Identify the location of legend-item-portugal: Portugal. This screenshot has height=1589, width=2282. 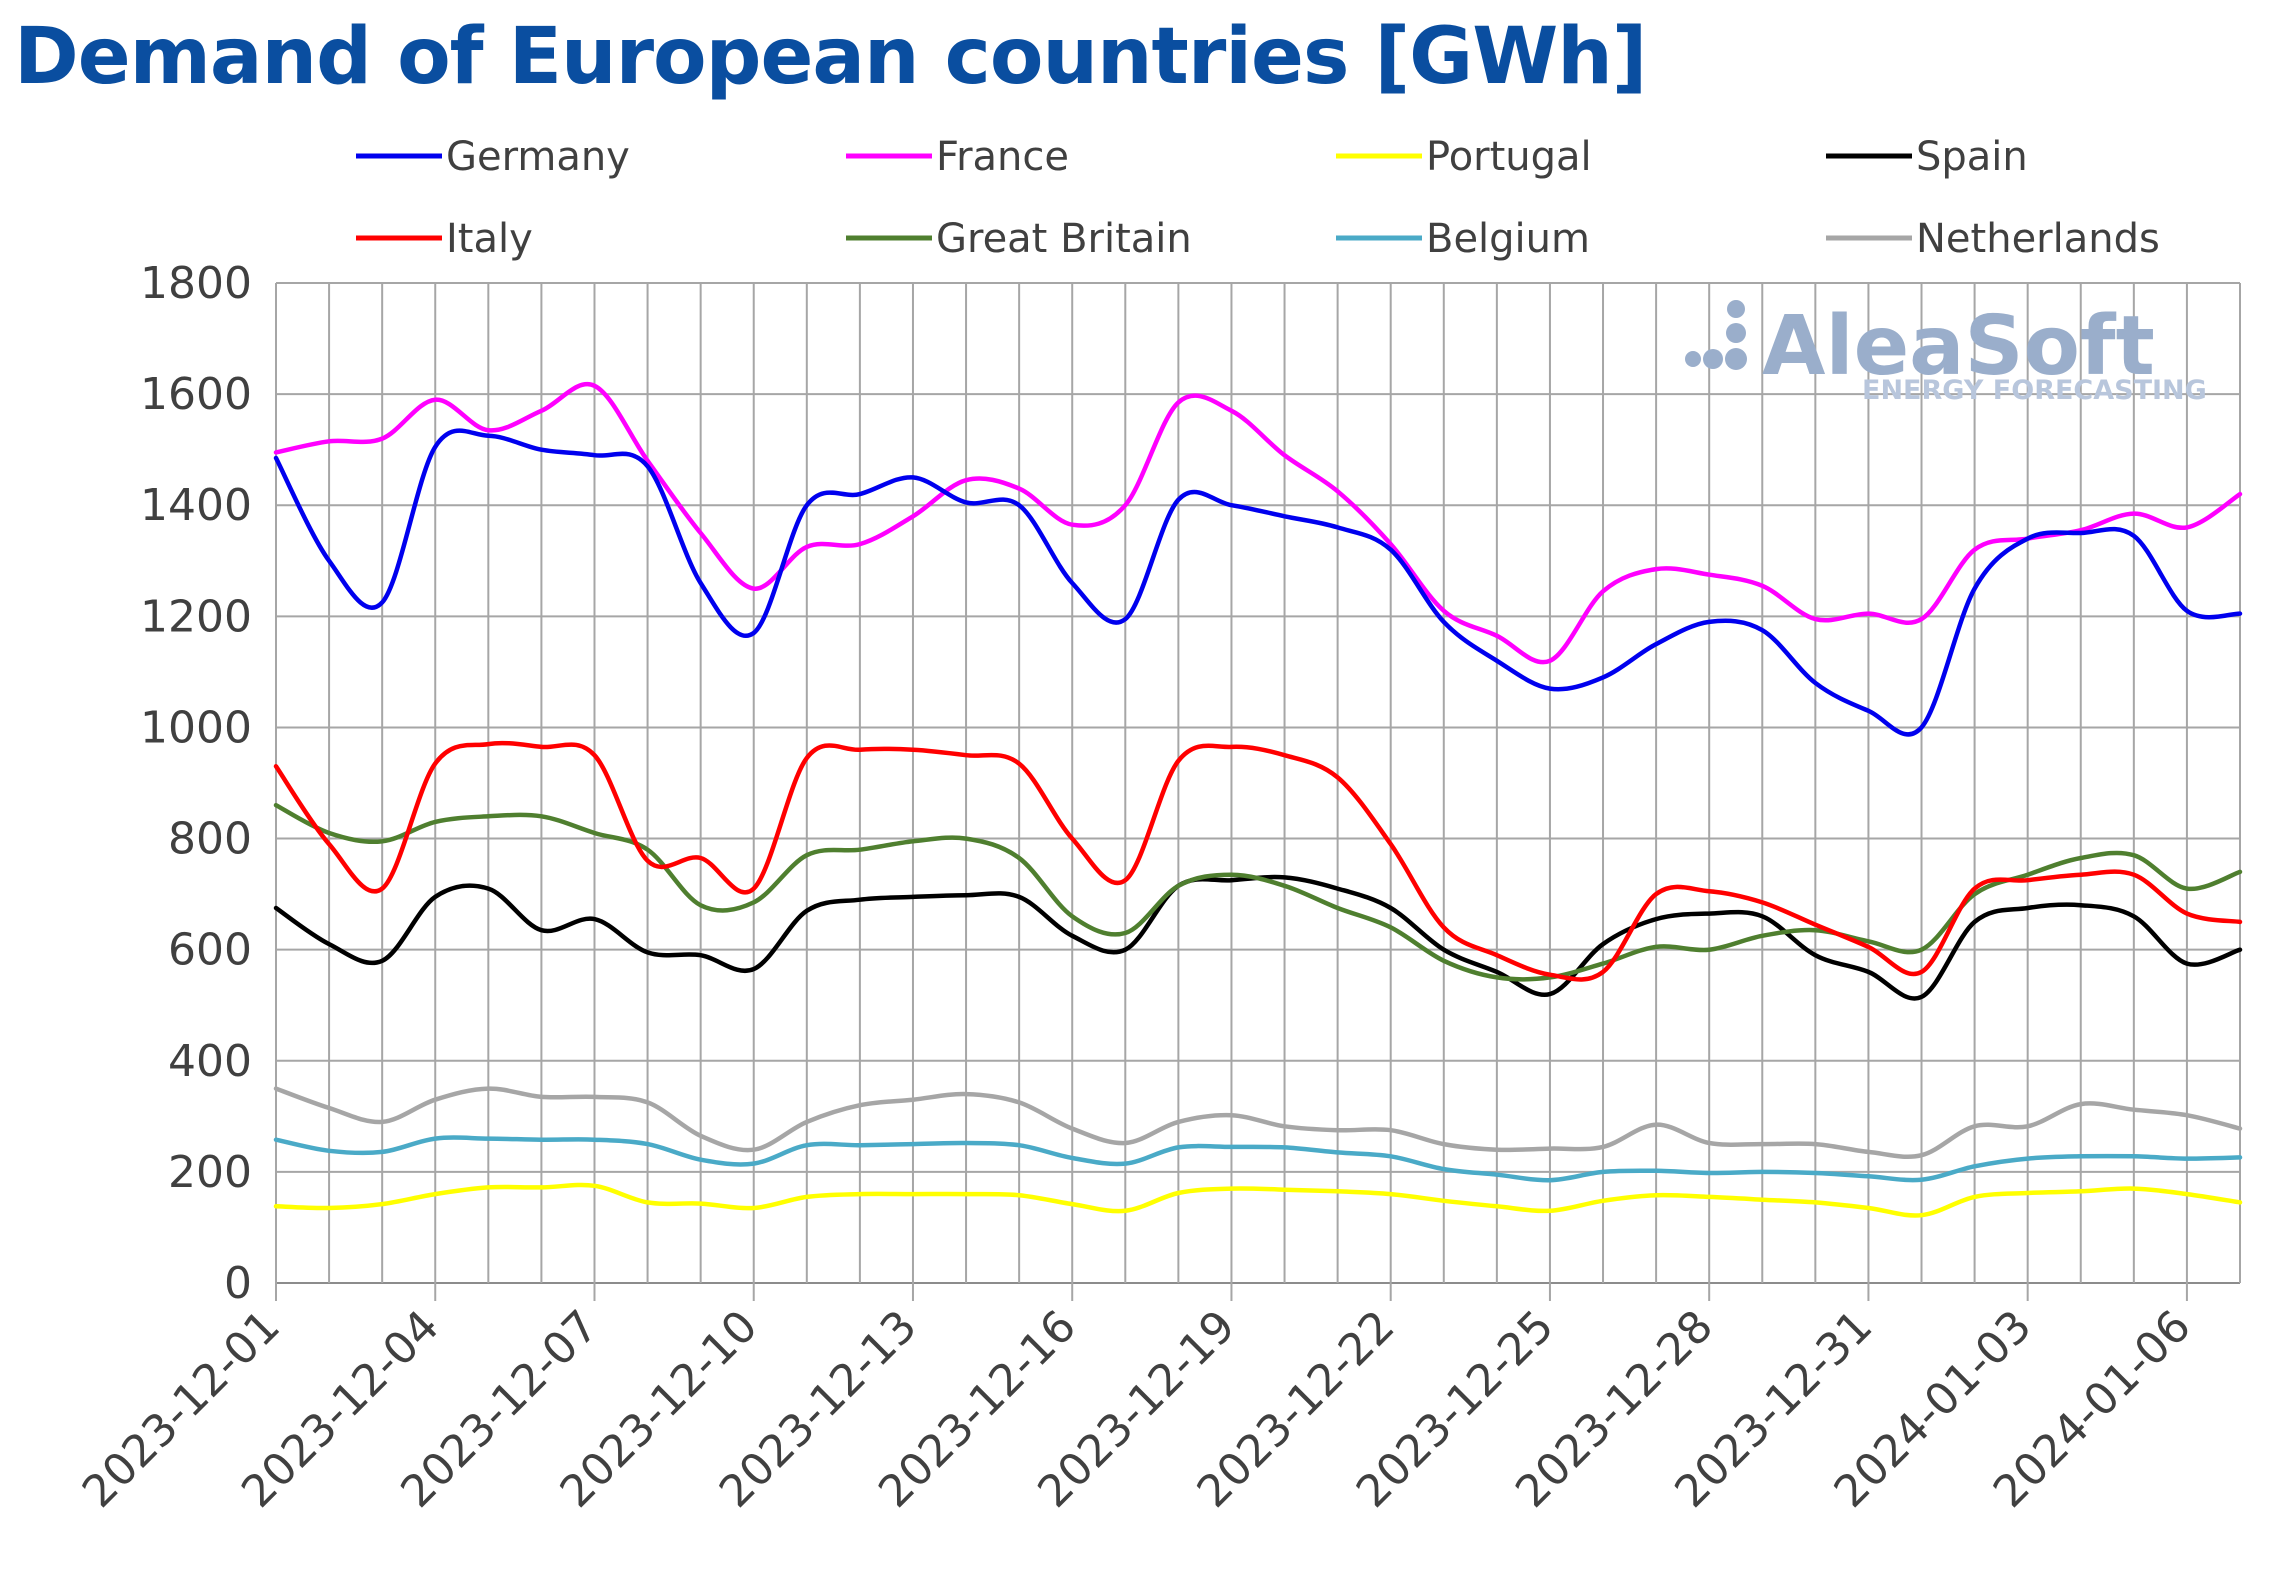
(1464, 157).